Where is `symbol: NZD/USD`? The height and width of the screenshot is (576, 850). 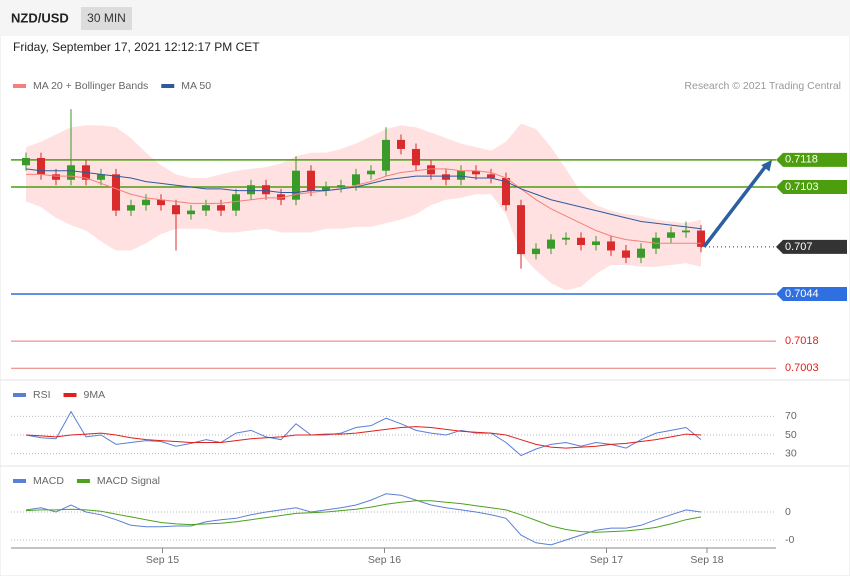 symbol: NZD/USD is located at coordinates (40, 17).